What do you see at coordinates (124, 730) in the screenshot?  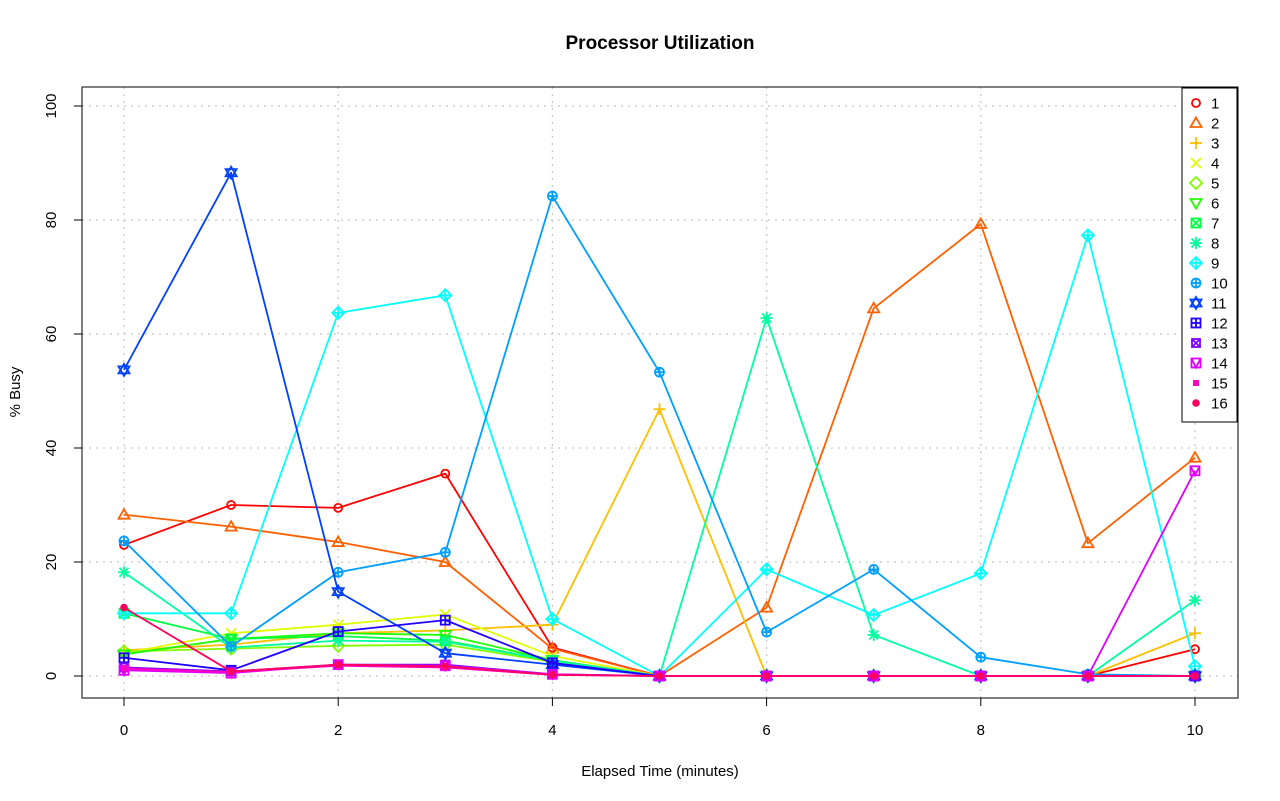 I see `x-tick-label: 0` at bounding box center [124, 730].